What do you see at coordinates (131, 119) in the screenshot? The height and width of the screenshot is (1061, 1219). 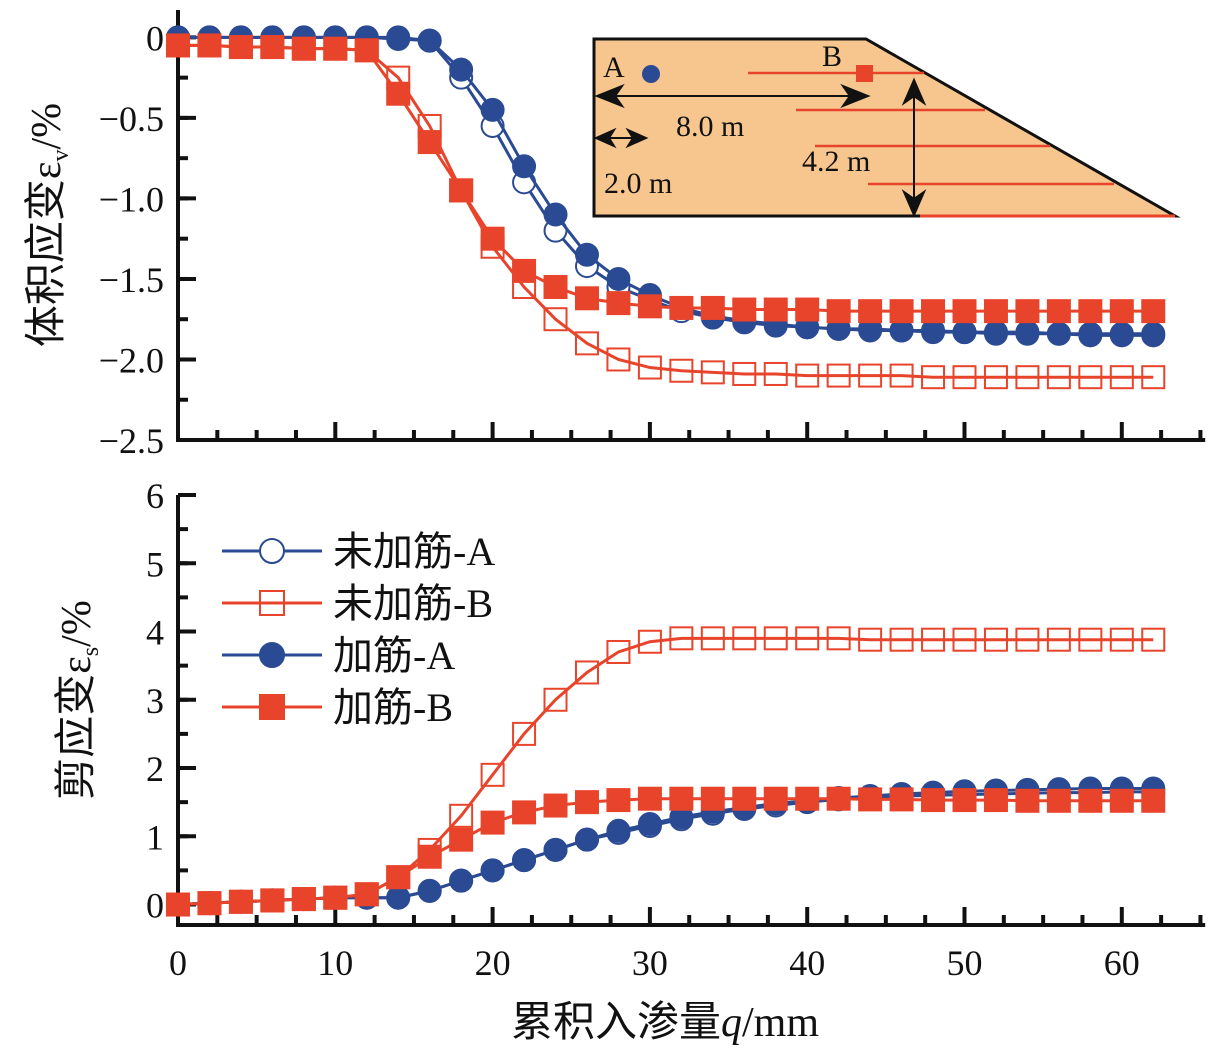 I see `y-tick-label: −0.5` at bounding box center [131, 119].